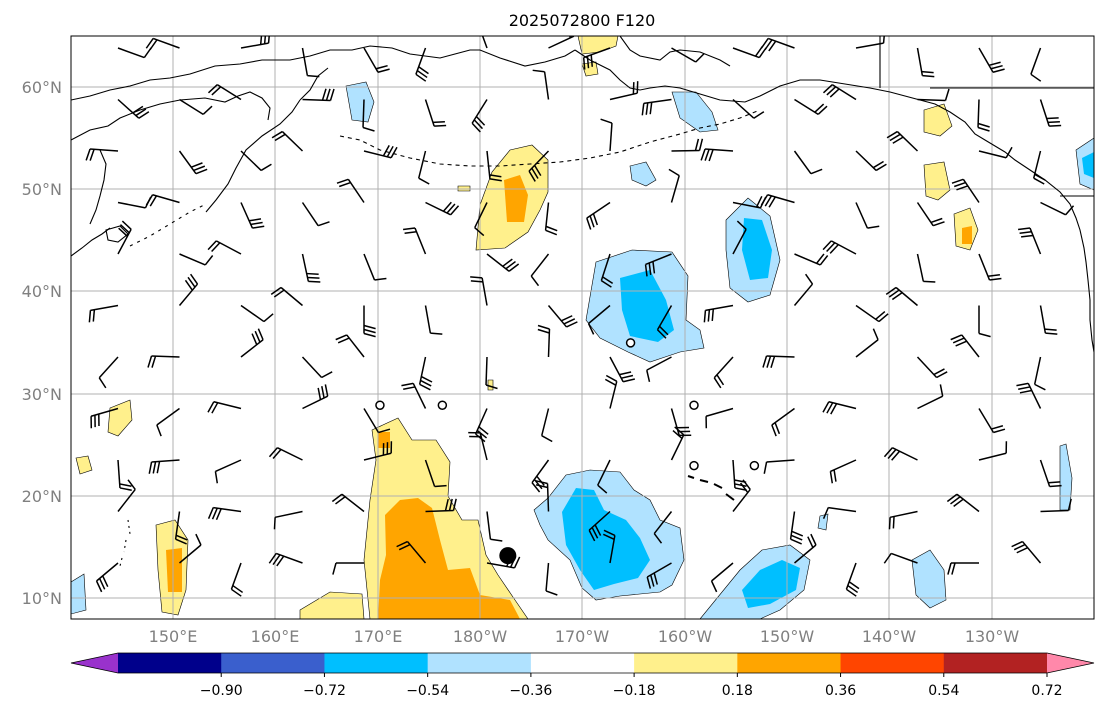 The height and width of the screenshot is (712, 1105). What do you see at coordinates (1046, 691) in the screenshot?
I see `colorbar-tick-label: 0.72` at bounding box center [1046, 691].